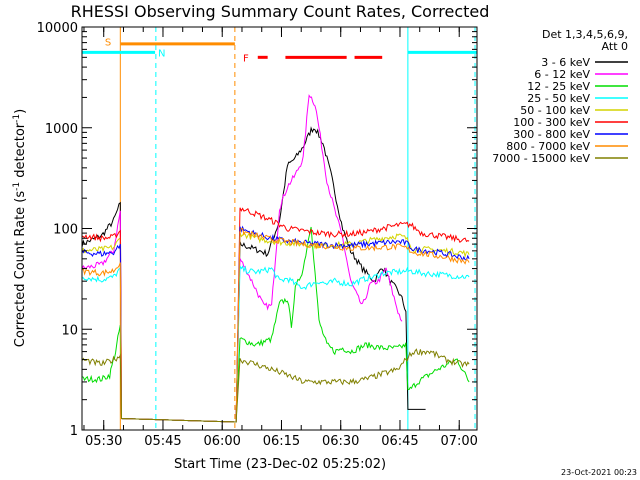  Describe the element at coordinates (558, 86) in the screenshot. I see `legend-label: 12 - 25 keV` at that location.